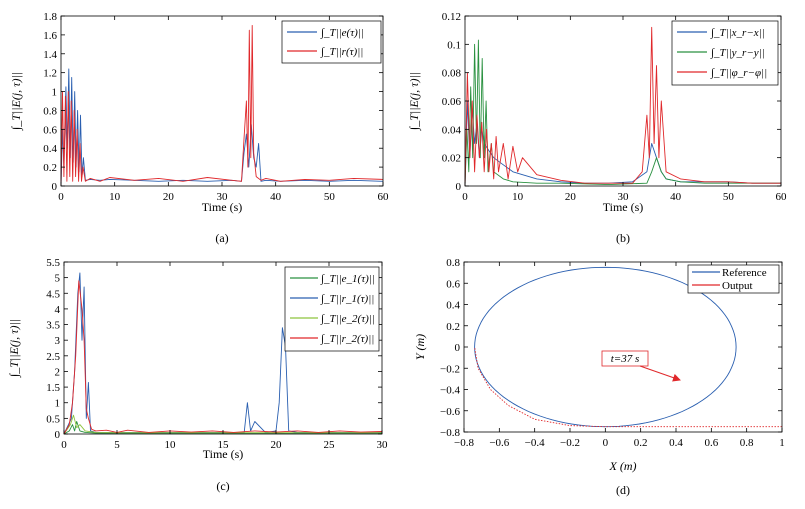 This screenshot has width=805, height=509. Describe the element at coordinates (453, 284) in the screenshot. I see `ytick-label-d-7: 0.6` at that location.